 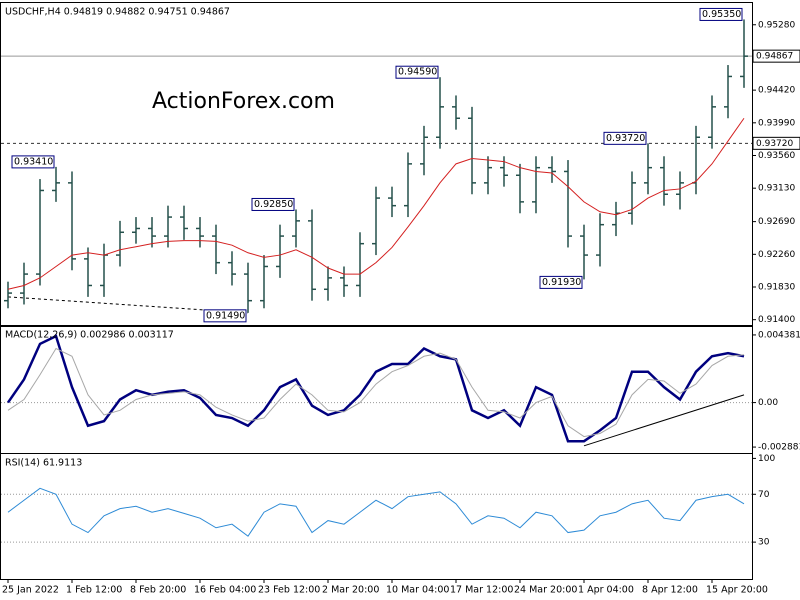 I want to click on x-tick-label: 1 Feb 12:00, so click(x=94, y=590).